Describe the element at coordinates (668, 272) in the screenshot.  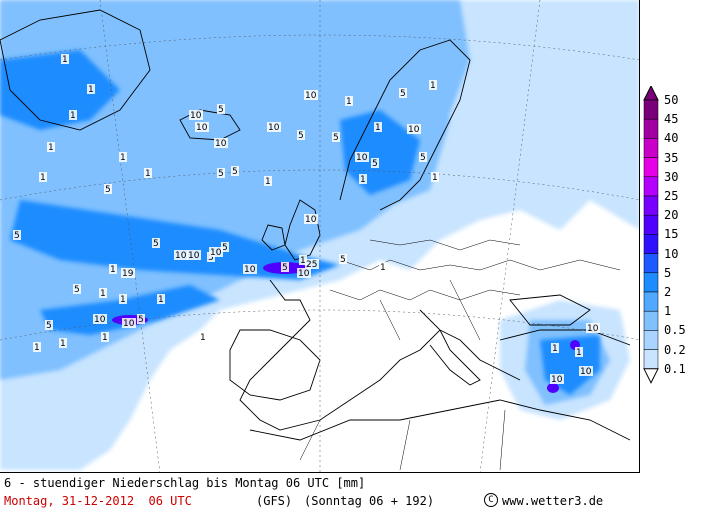
I see `legend-label-5: 5` at that location.